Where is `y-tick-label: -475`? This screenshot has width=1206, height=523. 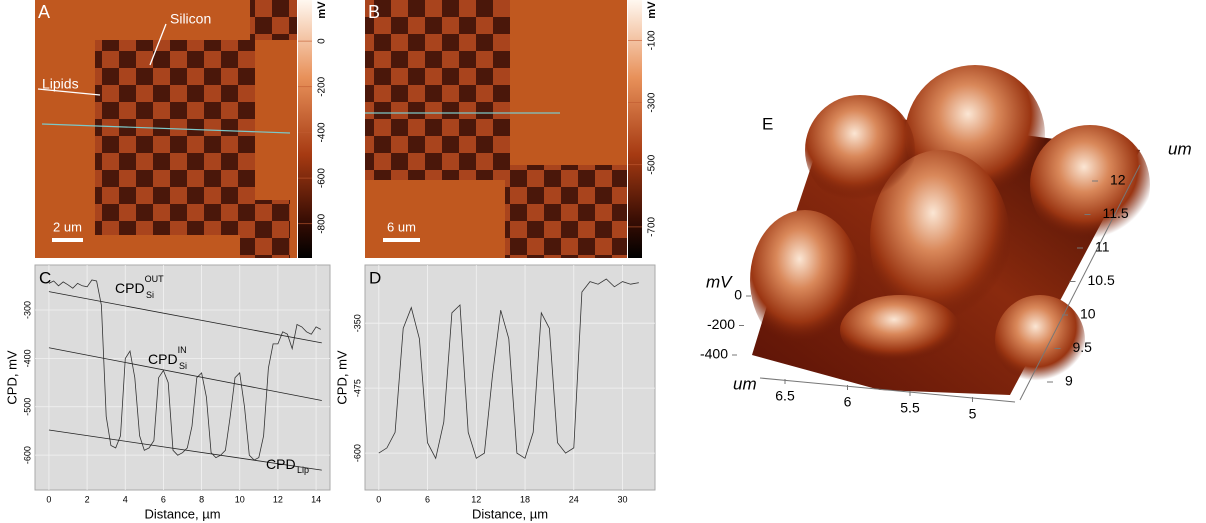
y-tick-label: -475 is located at coordinates (357, 388).